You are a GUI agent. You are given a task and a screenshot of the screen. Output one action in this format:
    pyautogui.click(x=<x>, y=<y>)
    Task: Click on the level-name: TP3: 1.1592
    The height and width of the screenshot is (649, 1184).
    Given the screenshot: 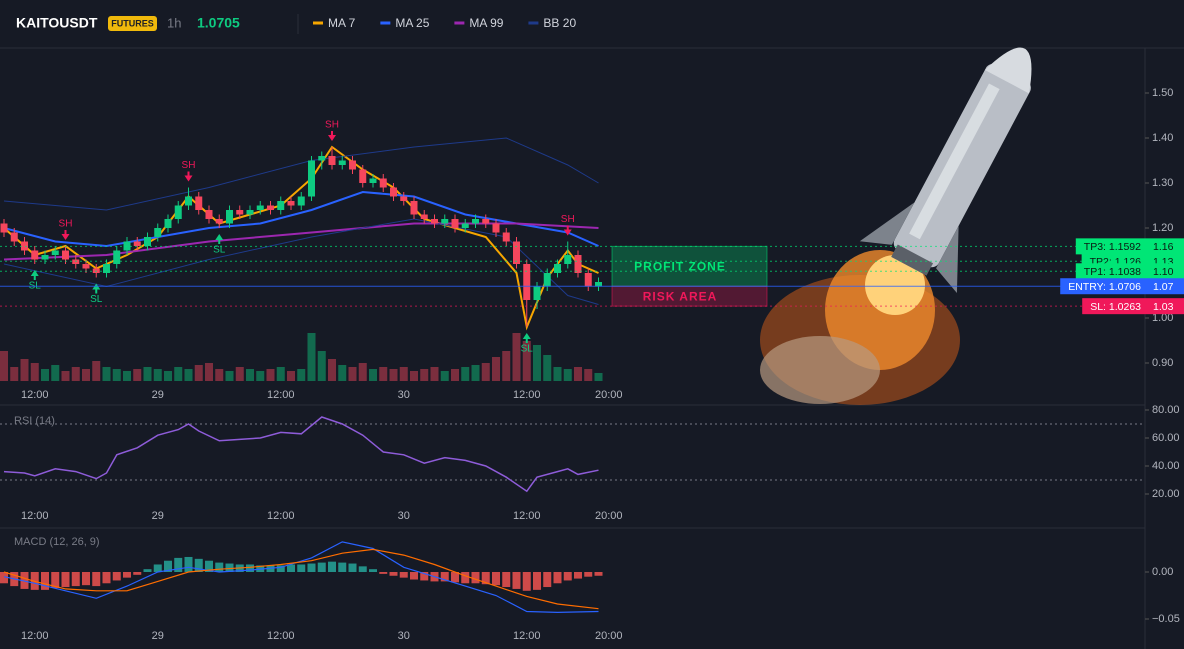 What is the action you would take?
    pyautogui.click(x=1112, y=247)
    